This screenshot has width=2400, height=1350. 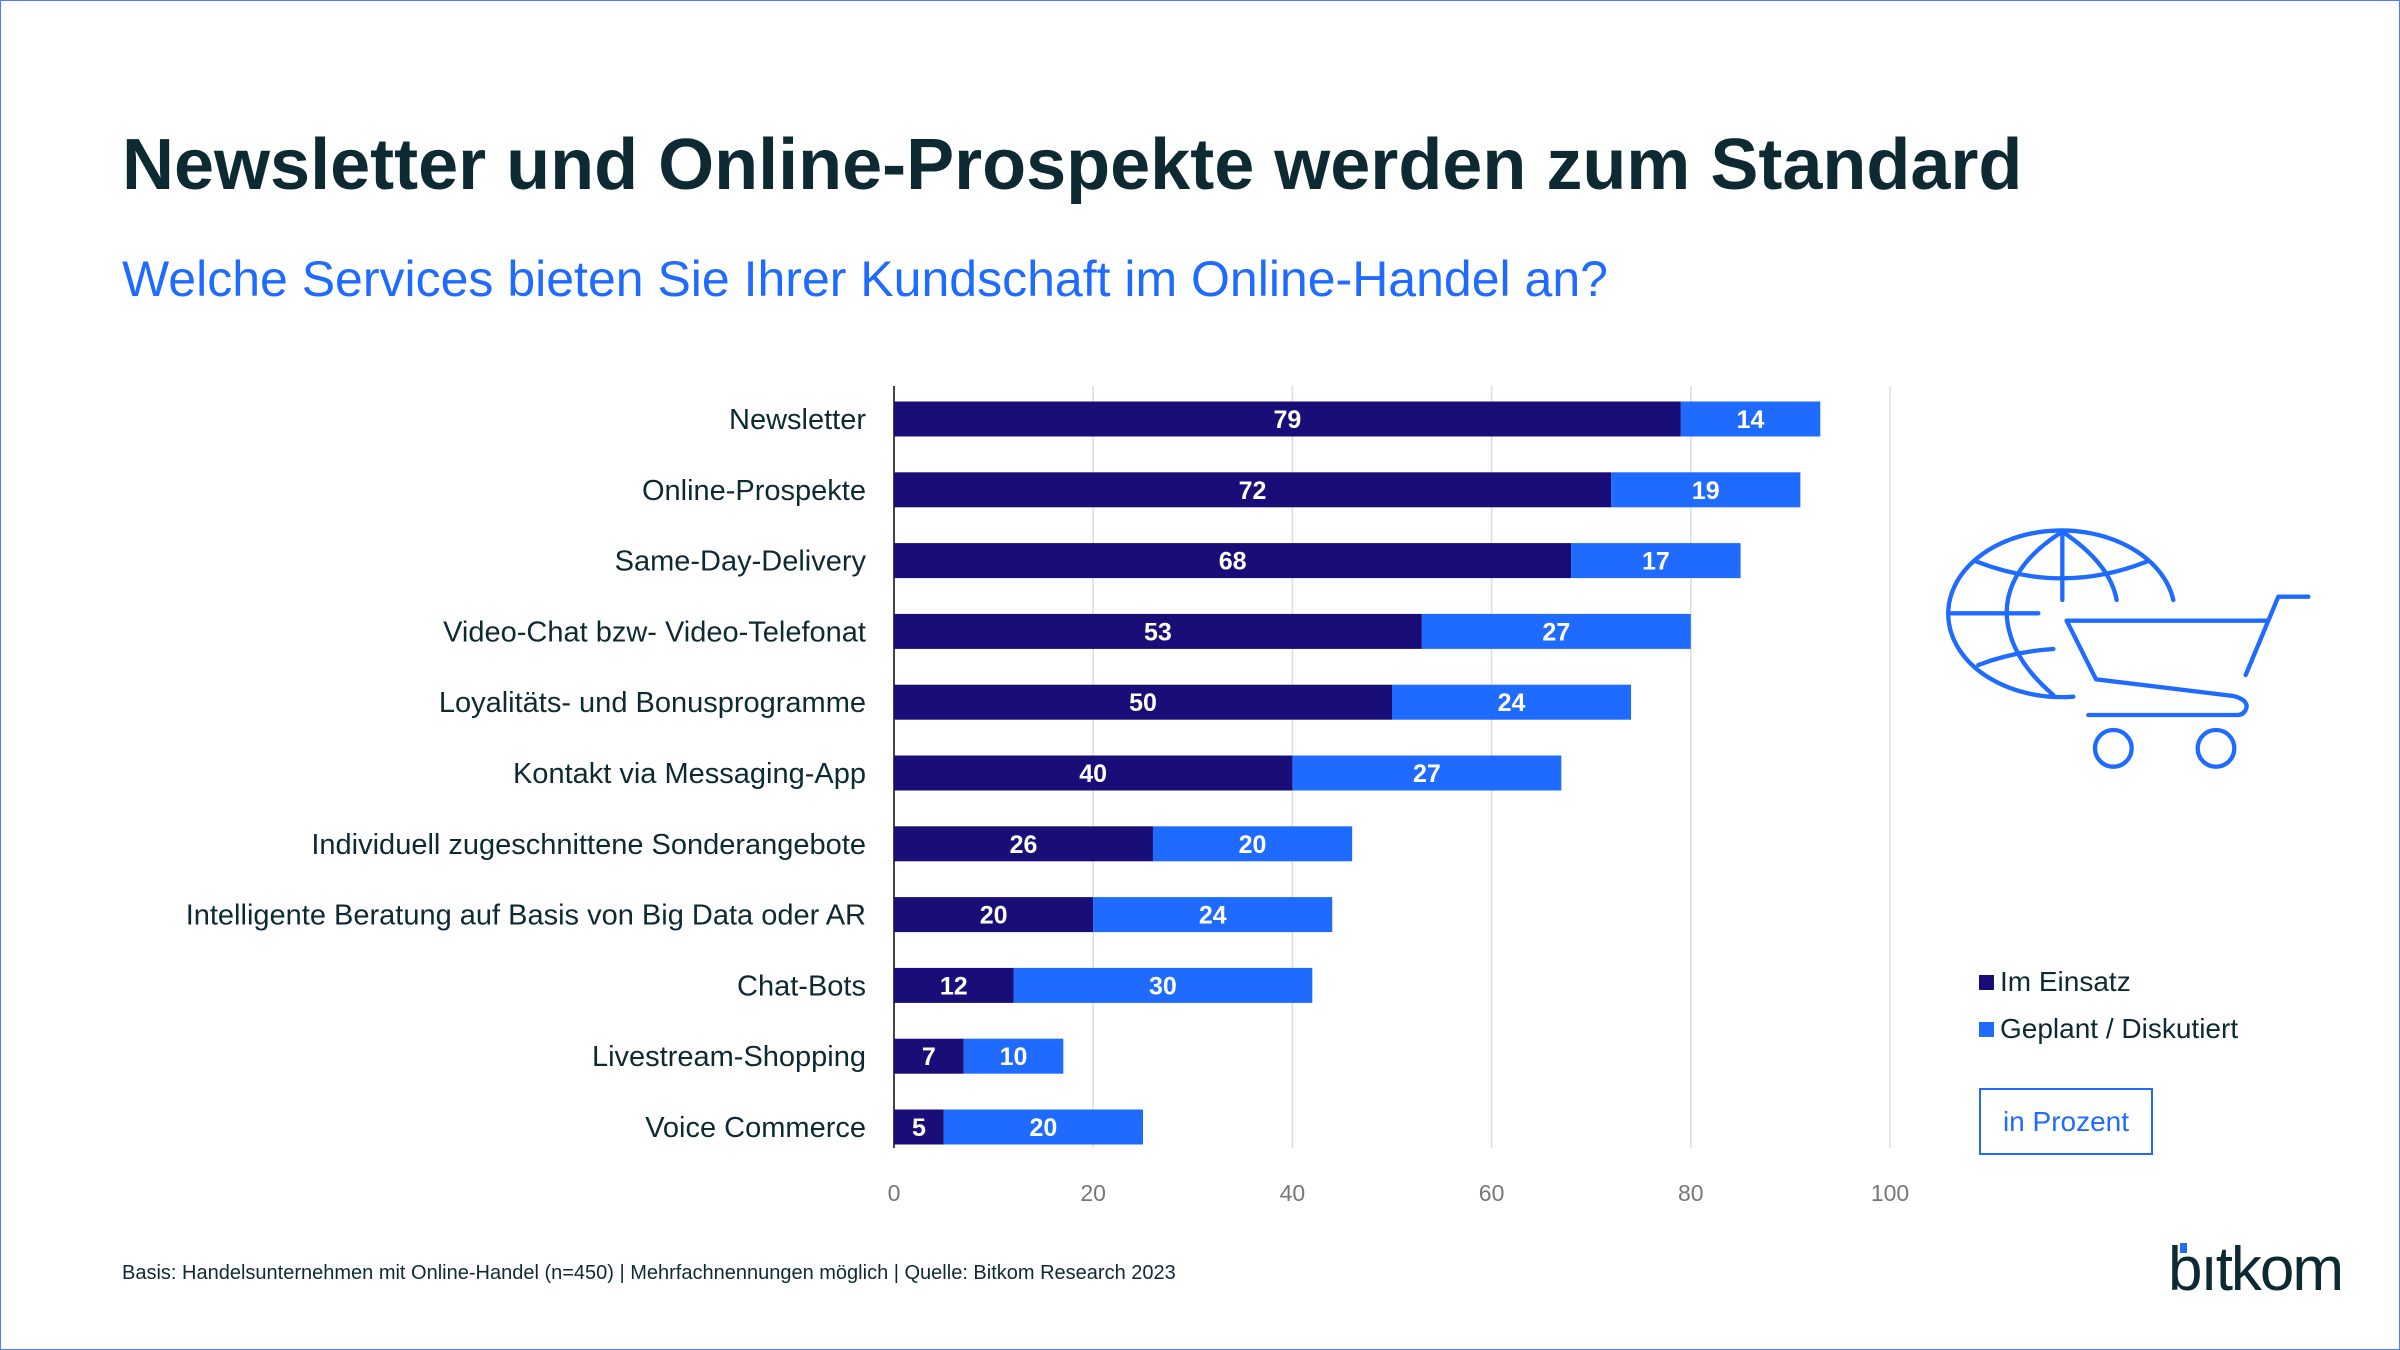 I want to click on x-tick-label: 20, so click(x=1093, y=1193).